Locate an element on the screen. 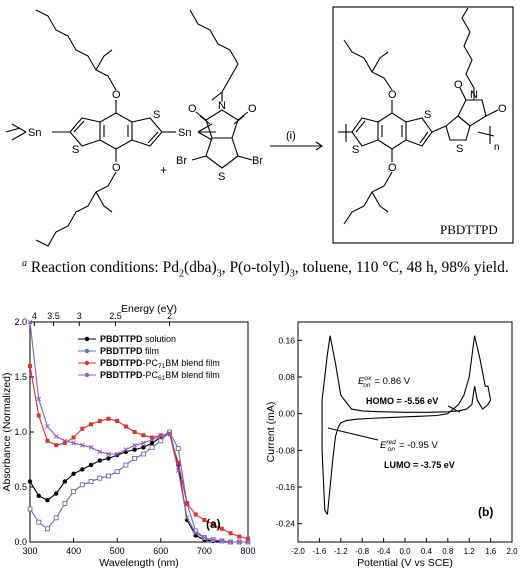  pbdttpd-structure is located at coordinates (418, 116).